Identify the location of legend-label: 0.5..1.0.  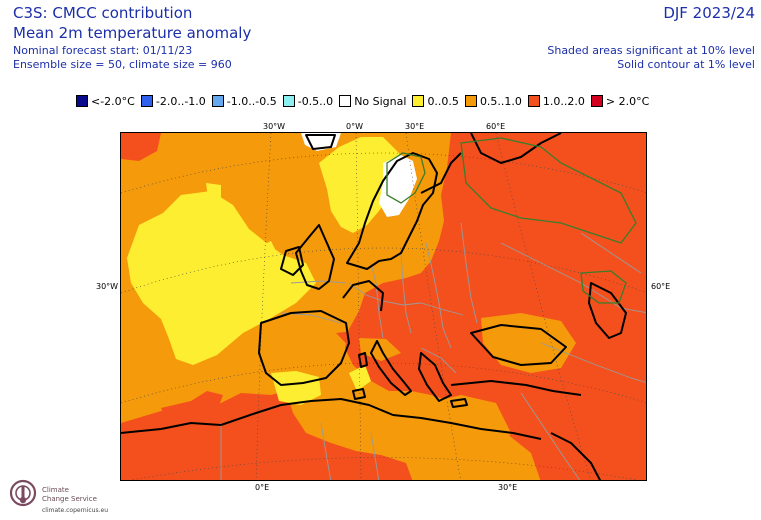
(500, 101).